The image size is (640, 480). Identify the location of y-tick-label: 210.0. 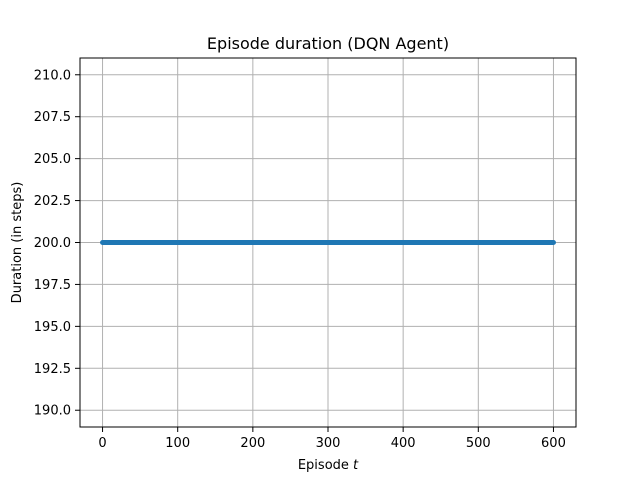
(52, 75).